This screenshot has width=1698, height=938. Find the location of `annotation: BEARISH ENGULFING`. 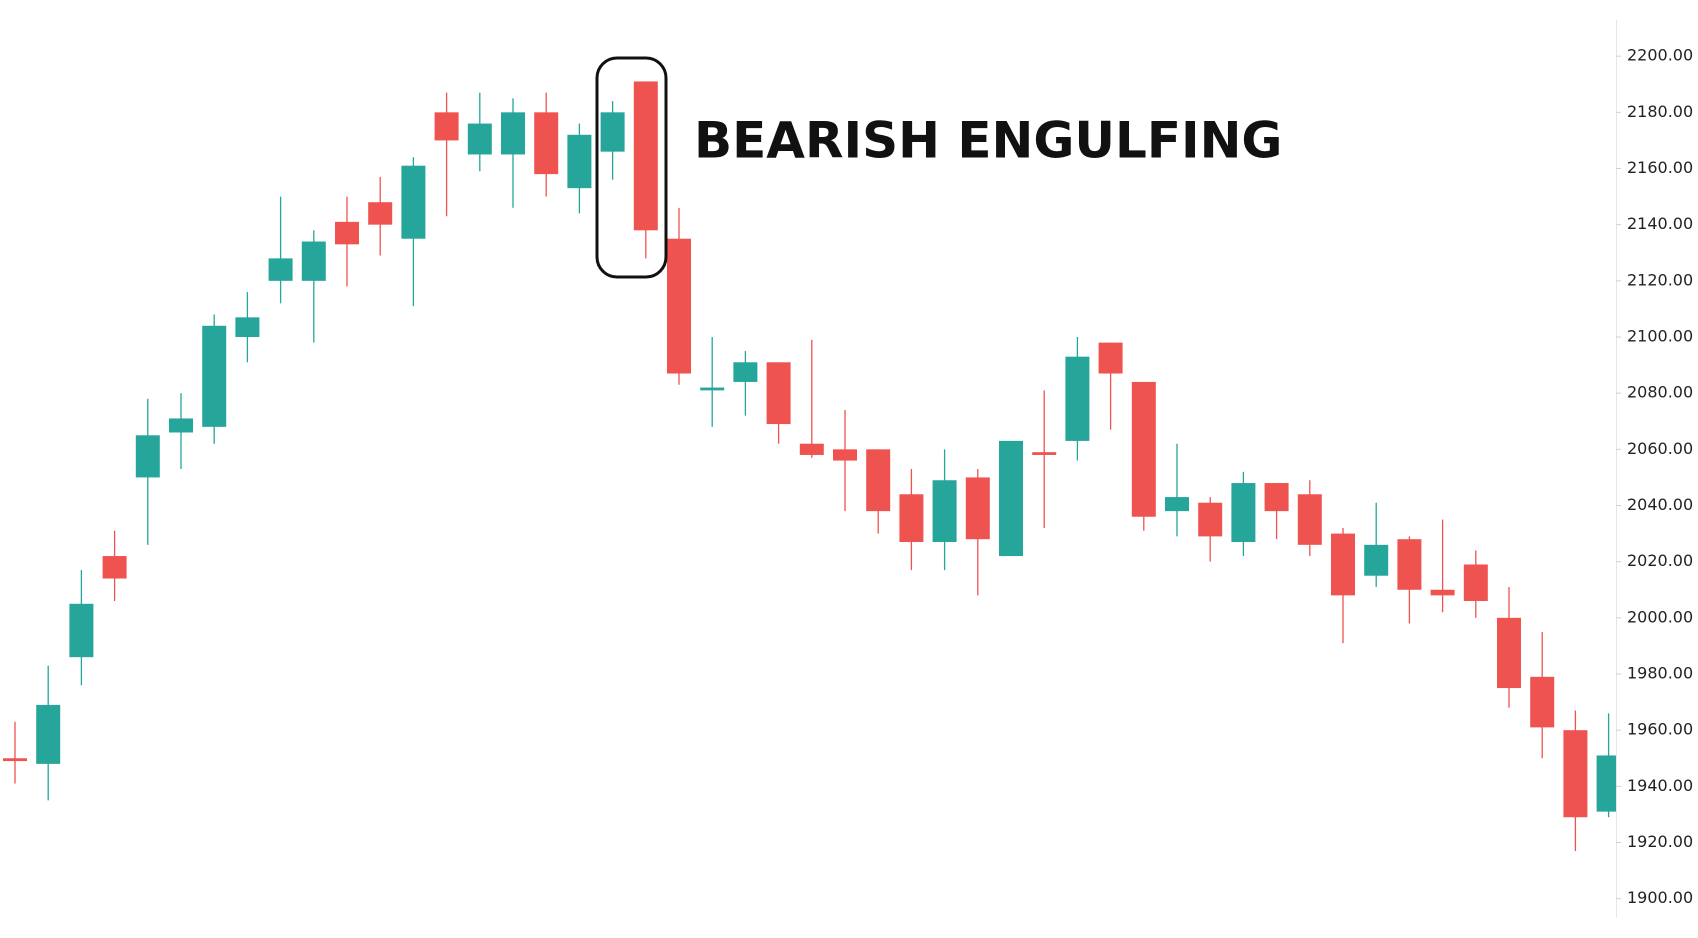

annotation: BEARISH ENGULFING is located at coordinates (988, 141).